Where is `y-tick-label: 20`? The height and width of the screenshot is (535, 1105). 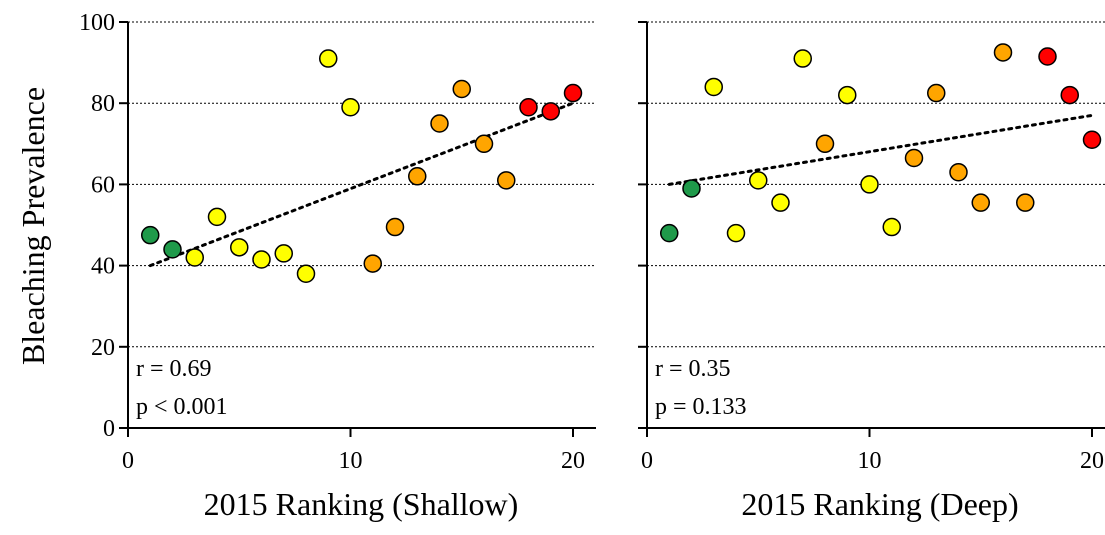 y-tick-label: 20 is located at coordinates (103, 348).